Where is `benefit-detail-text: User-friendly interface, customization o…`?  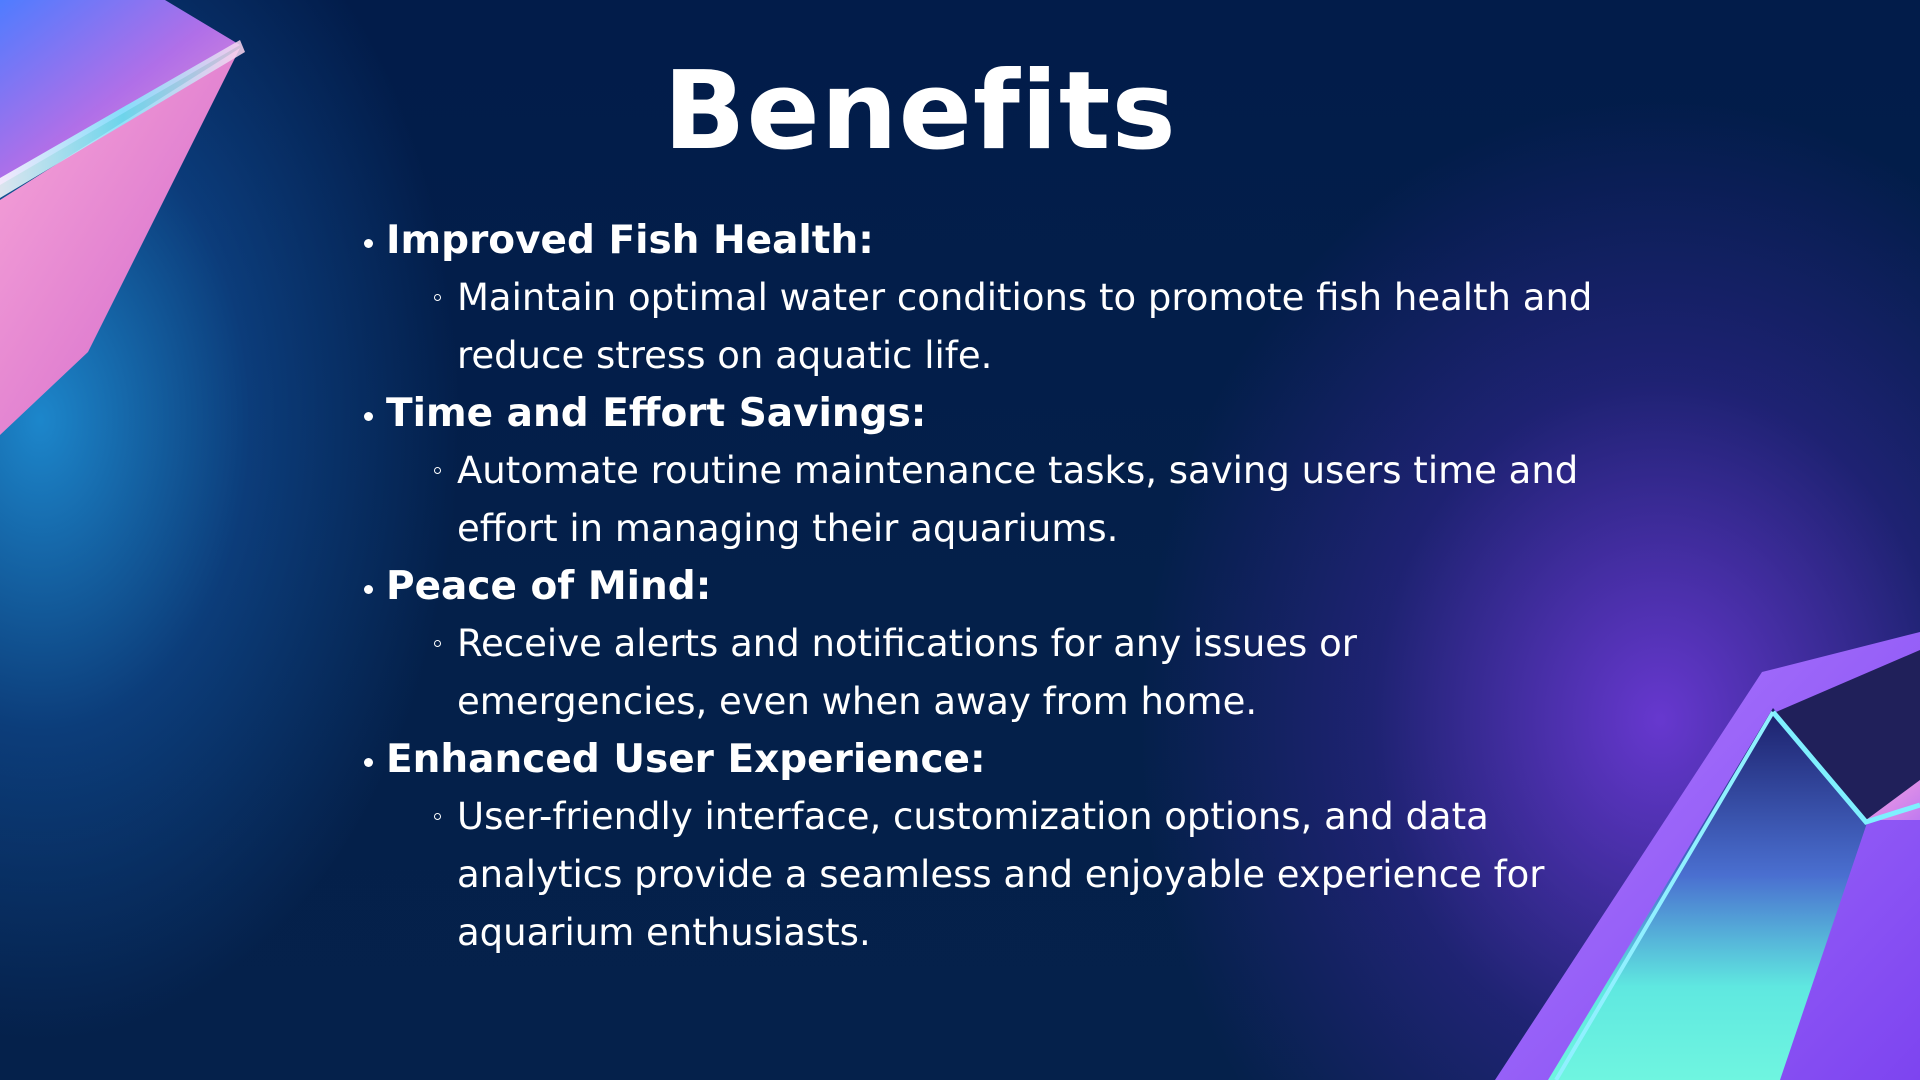
benefit-detail-text: User-friendly interface, customization o… is located at coordinates (1001, 874).